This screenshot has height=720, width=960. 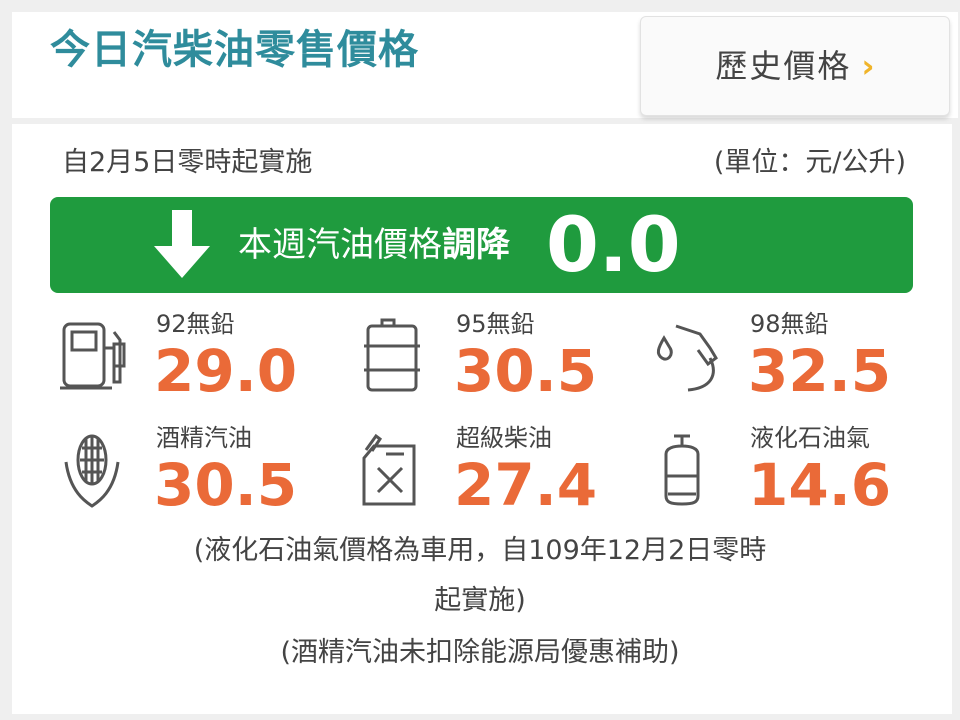 I want to click on fuel-price: 14.6, so click(x=820, y=485).